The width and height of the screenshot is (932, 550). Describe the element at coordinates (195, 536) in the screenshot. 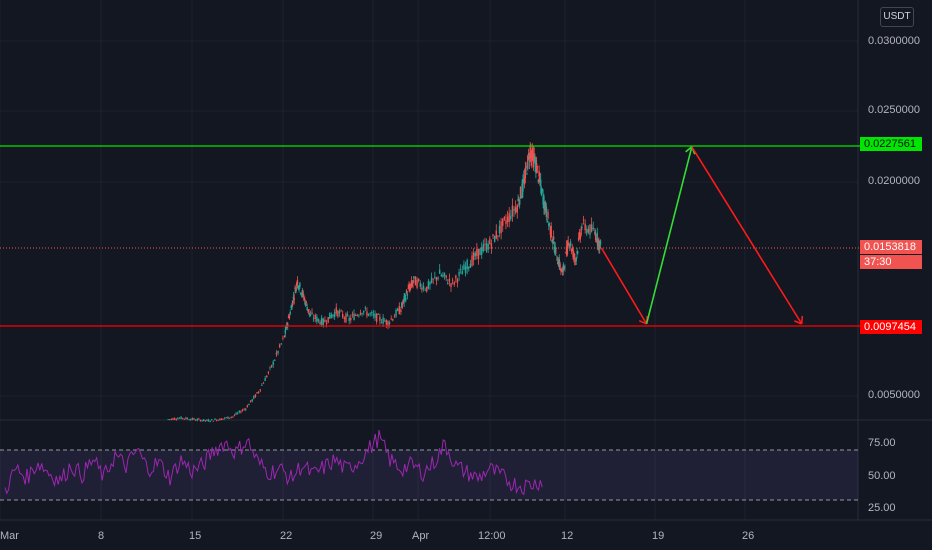

I see `time-tick: 15` at that location.